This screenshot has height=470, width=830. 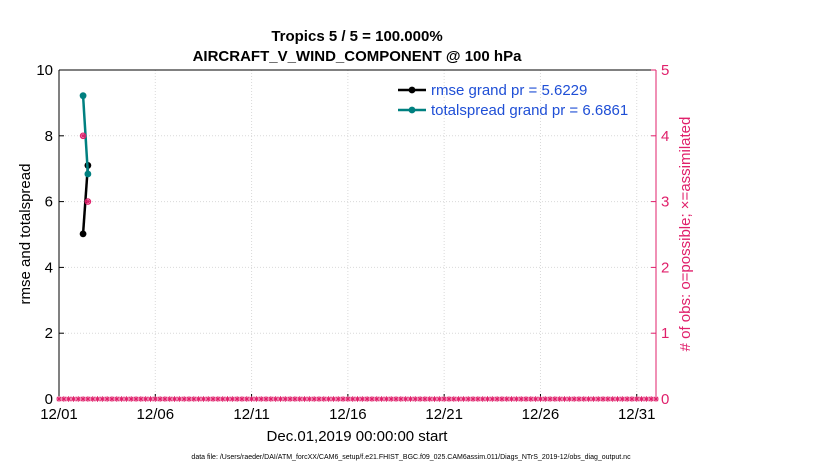 I want to click on y-tick-label-left: 2, so click(x=49, y=333).